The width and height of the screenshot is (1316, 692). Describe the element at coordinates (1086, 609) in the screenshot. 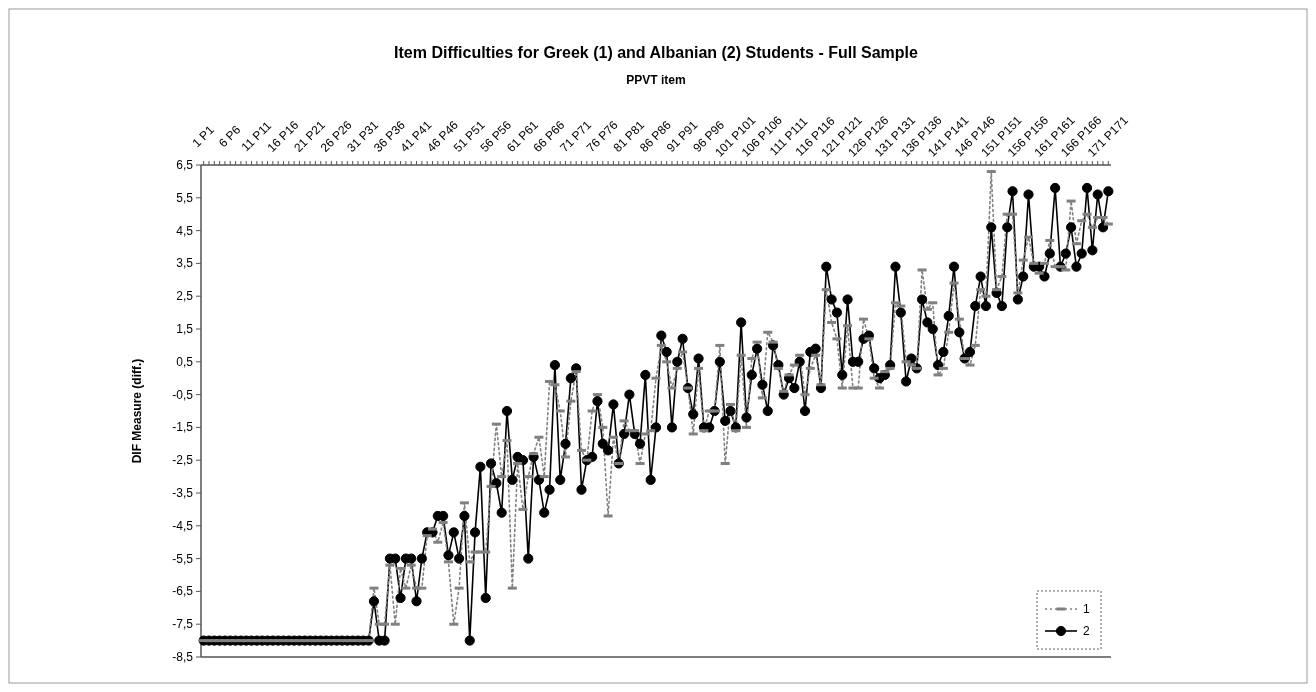

I see `legend-label: 1` at that location.